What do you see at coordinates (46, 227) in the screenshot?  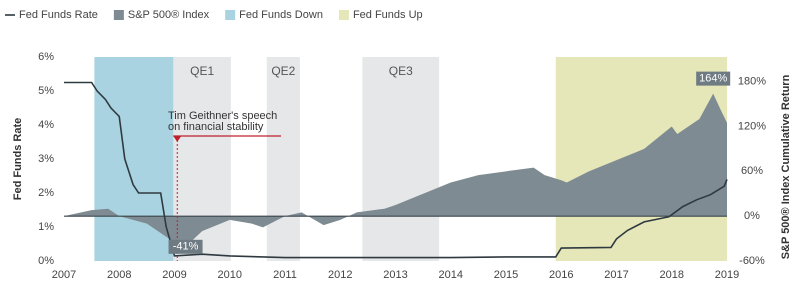 I see `y-tick-label: 1%` at bounding box center [46, 227].